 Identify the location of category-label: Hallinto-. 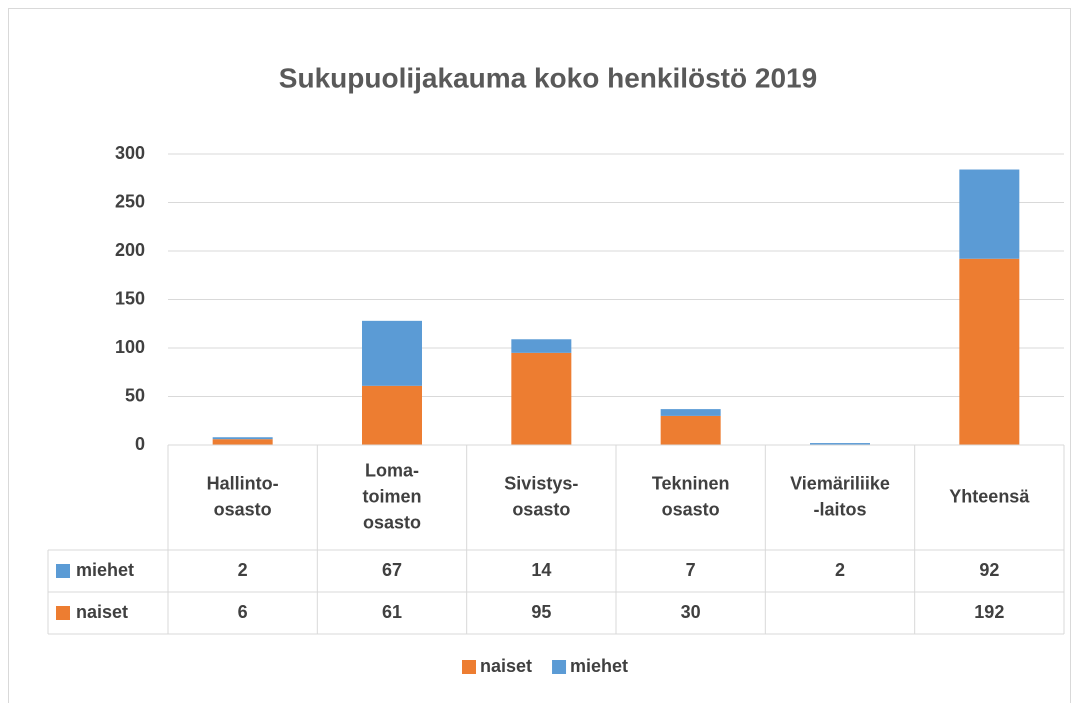
(243, 483).